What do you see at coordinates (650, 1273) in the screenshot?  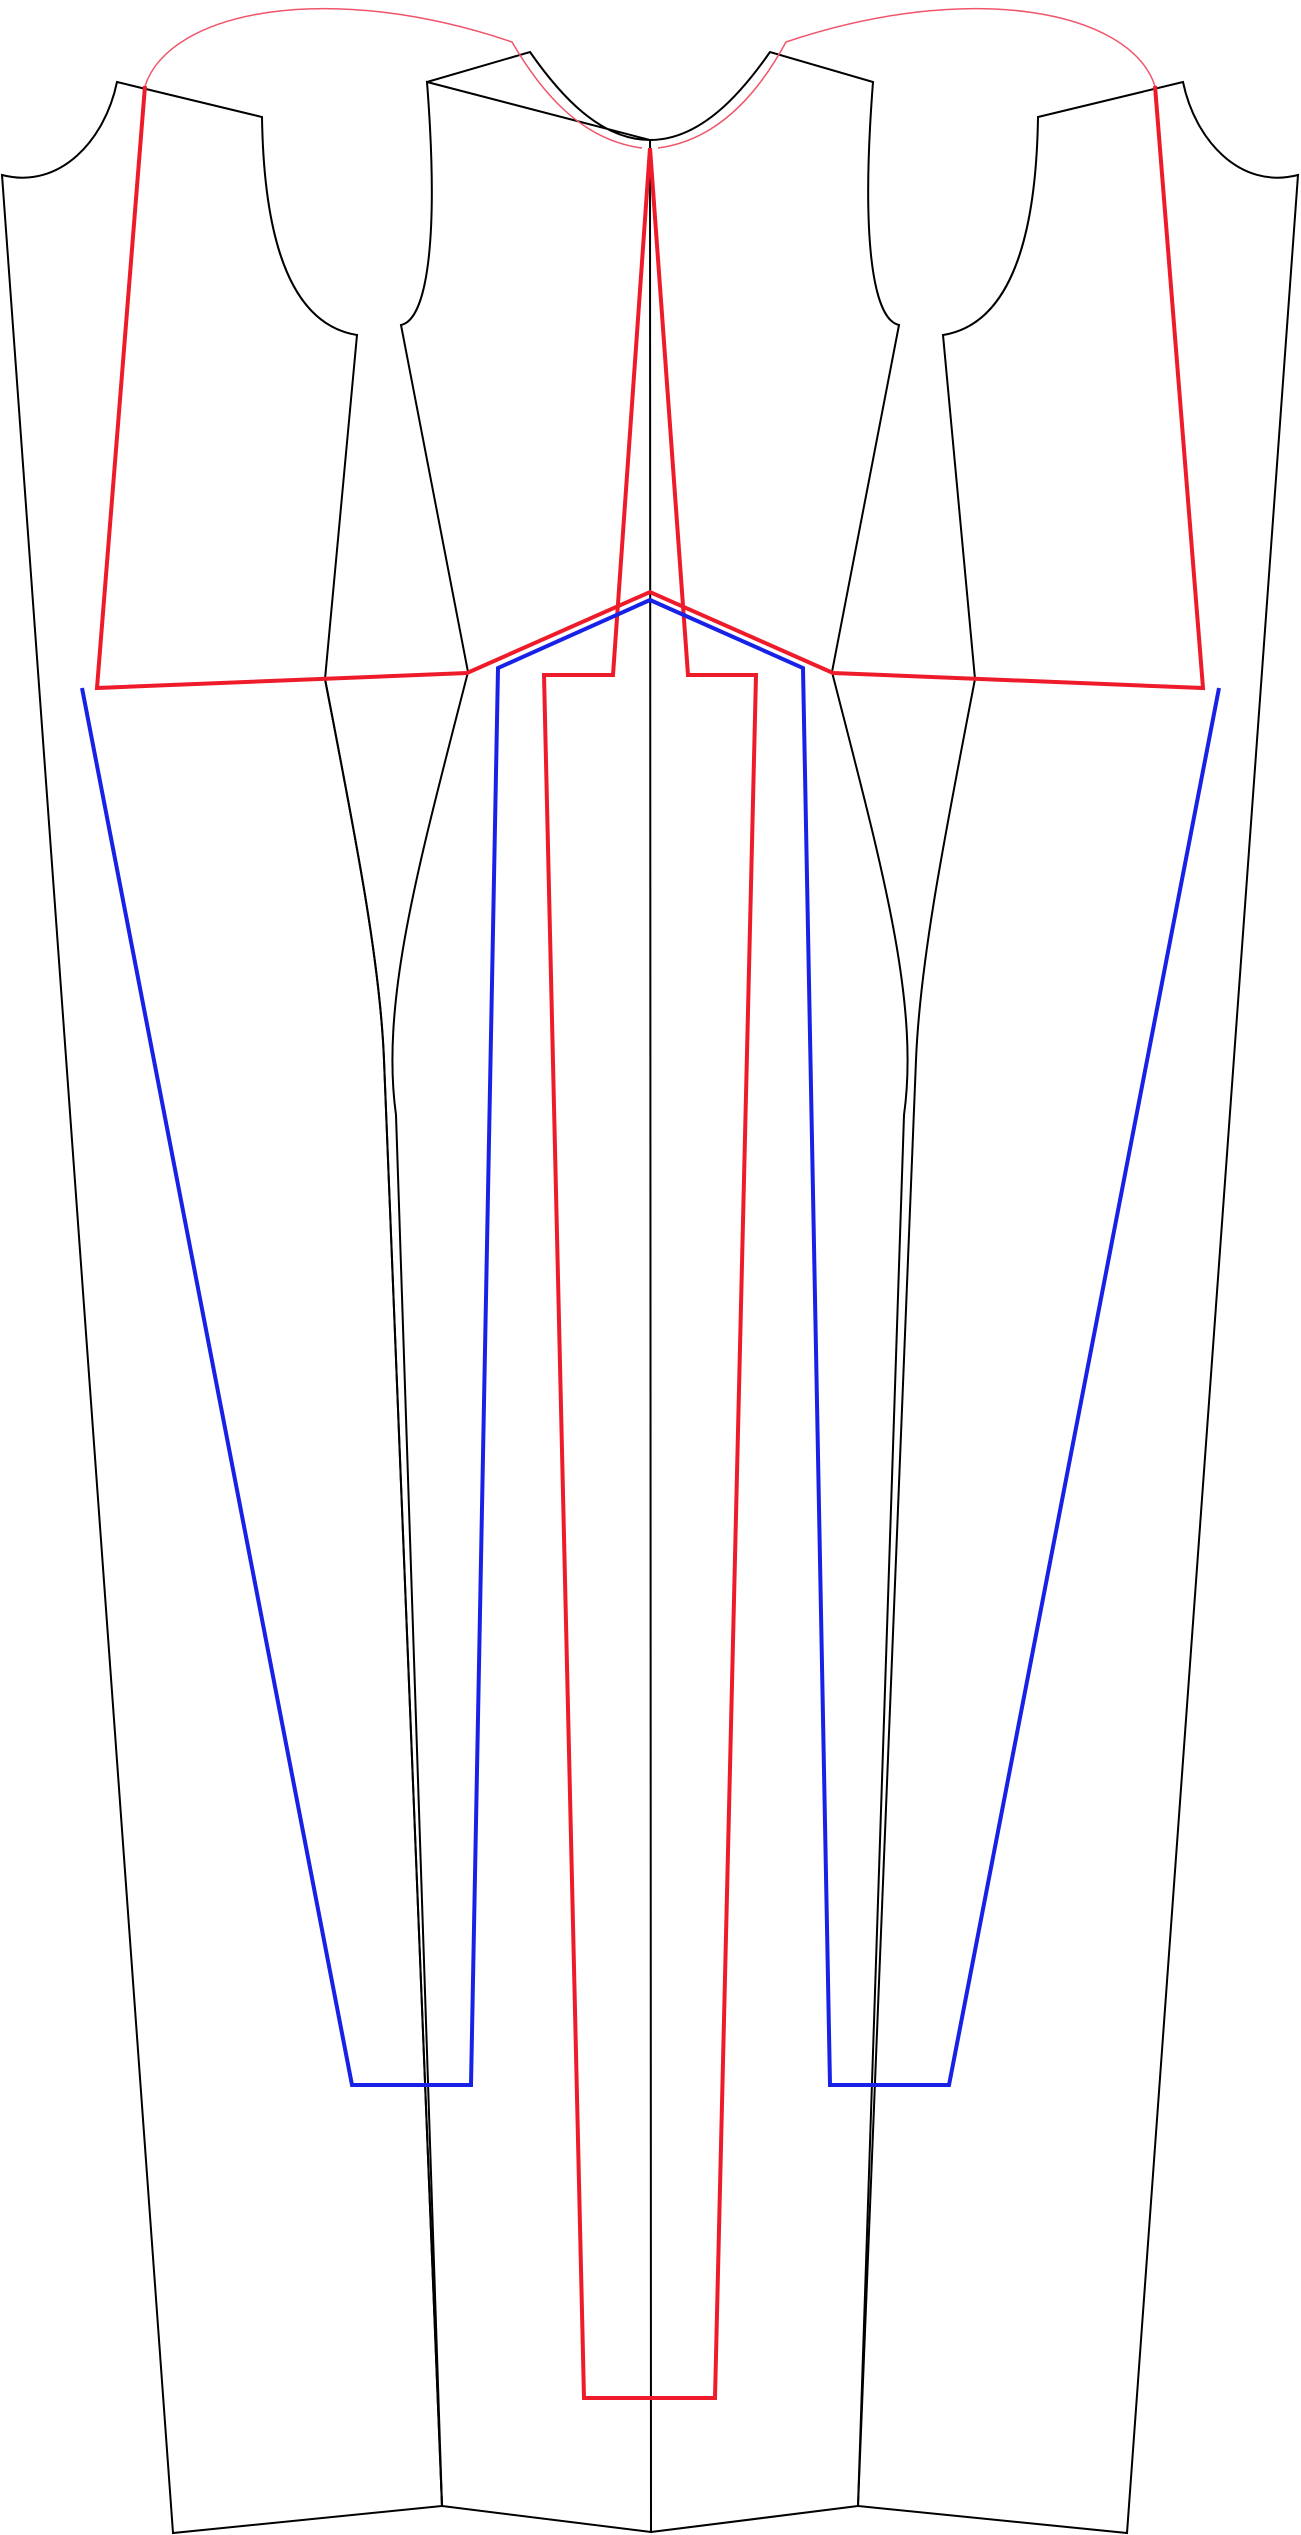 I see `red-center-placket` at bounding box center [650, 1273].